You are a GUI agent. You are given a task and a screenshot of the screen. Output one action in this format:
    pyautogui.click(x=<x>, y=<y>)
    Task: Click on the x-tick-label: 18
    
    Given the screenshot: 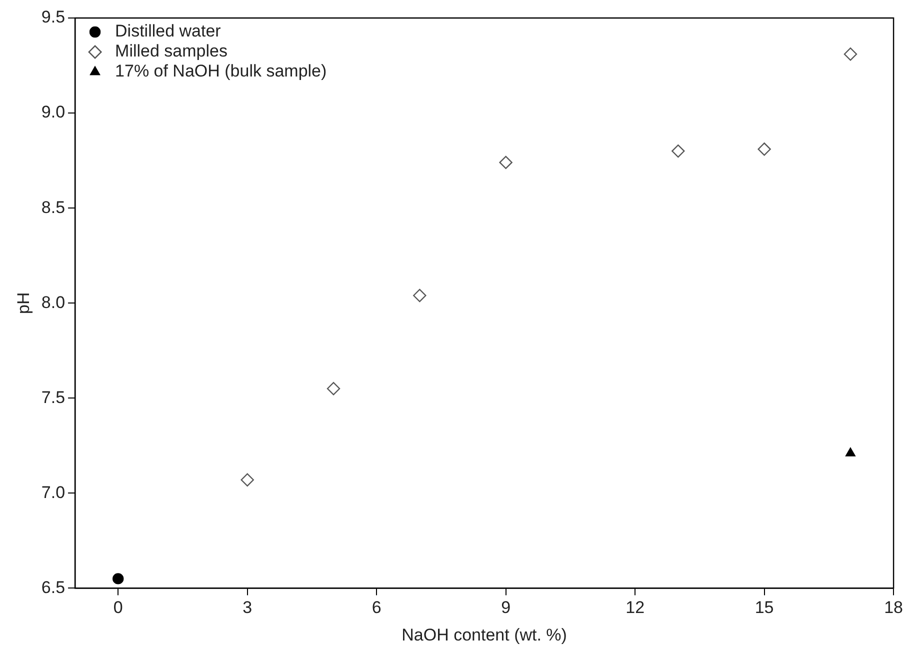 What is the action you would take?
    pyautogui.click(x=894, y=608)
    